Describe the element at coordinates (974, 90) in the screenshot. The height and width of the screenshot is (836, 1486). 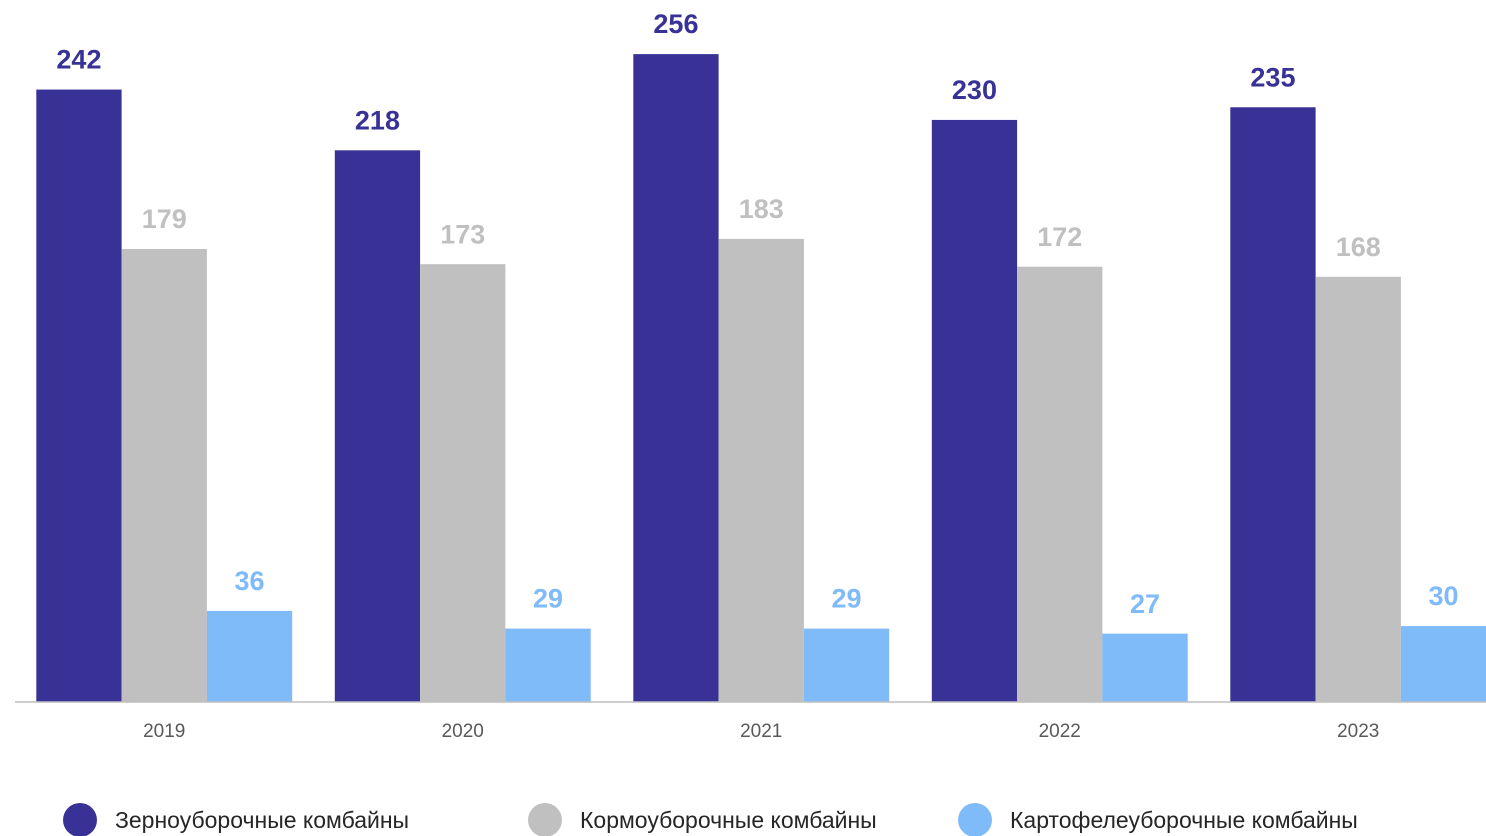
I see `value-label: 230` at that location.